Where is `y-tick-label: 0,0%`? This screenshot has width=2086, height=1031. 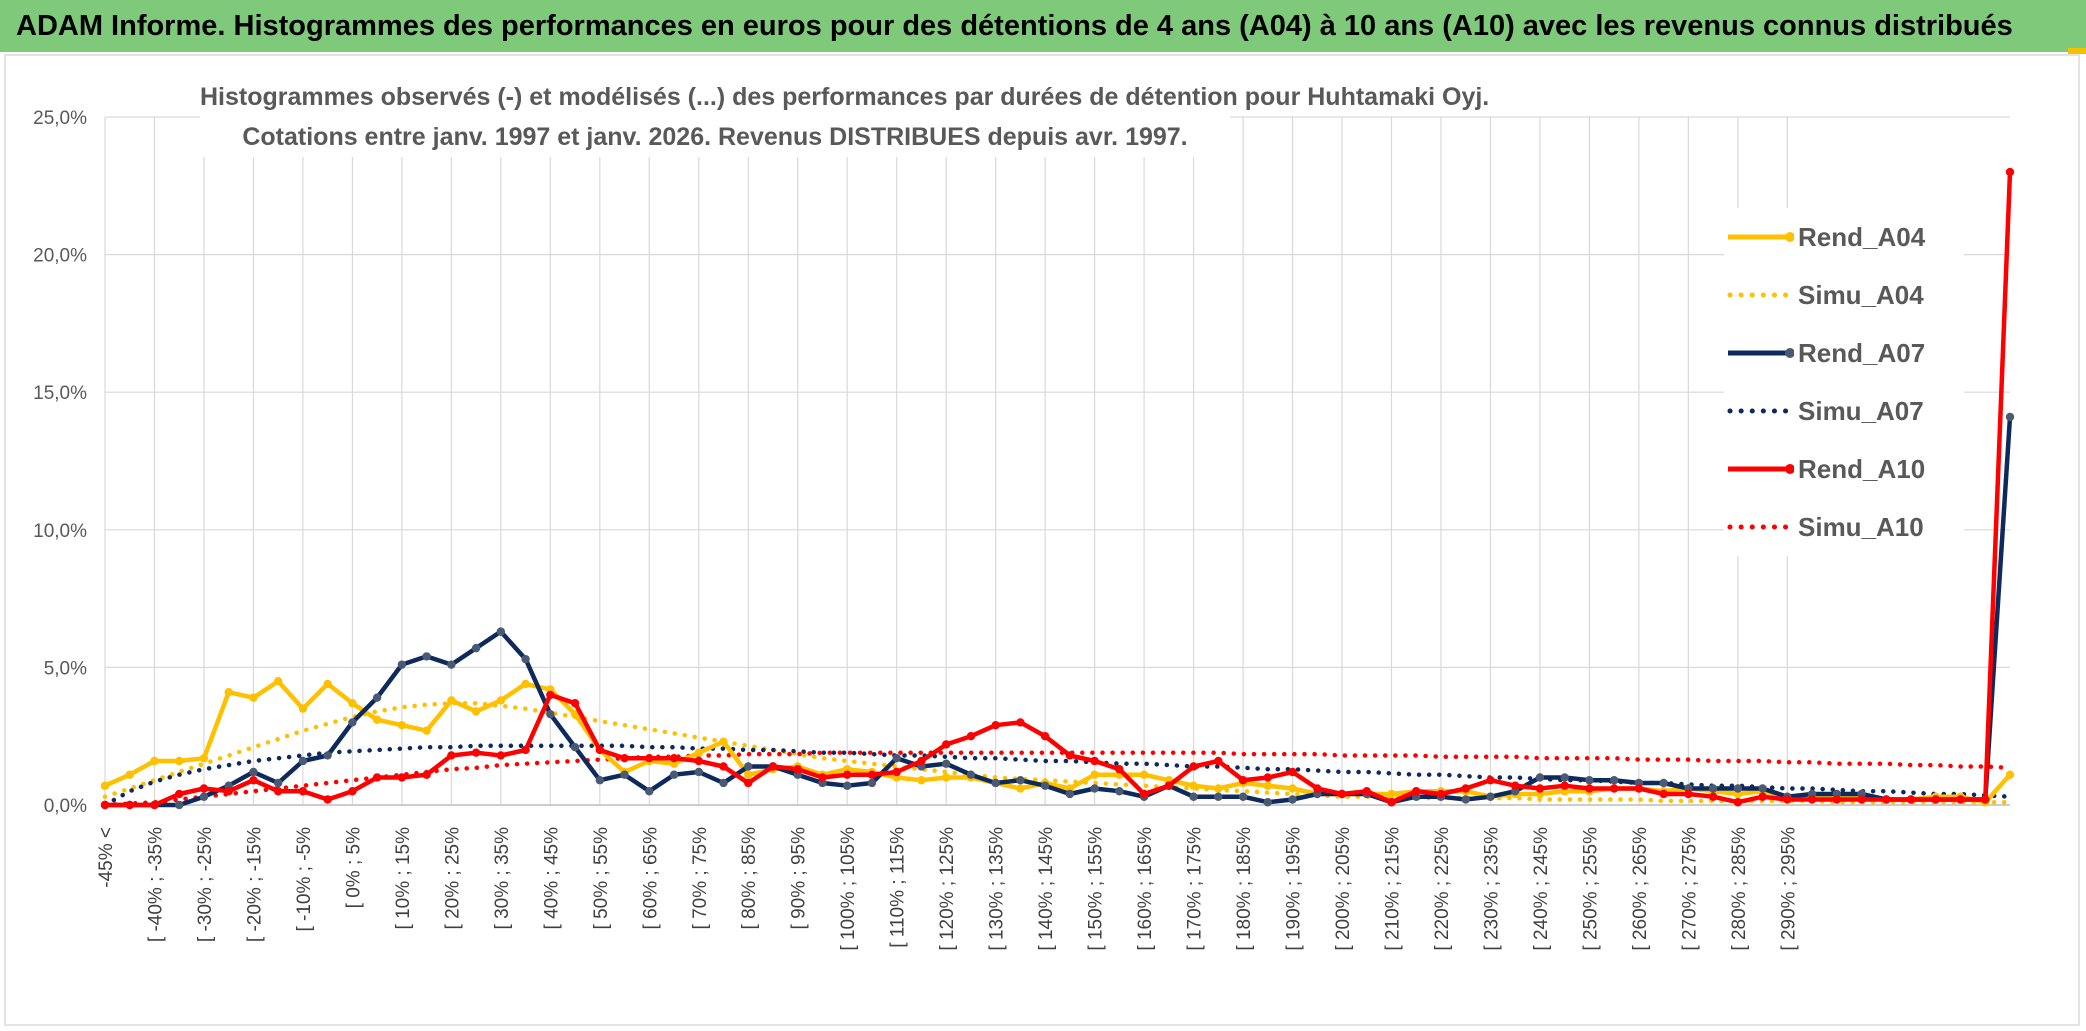 y-tick-label: 0,0% is located at coordinates (65, 806).